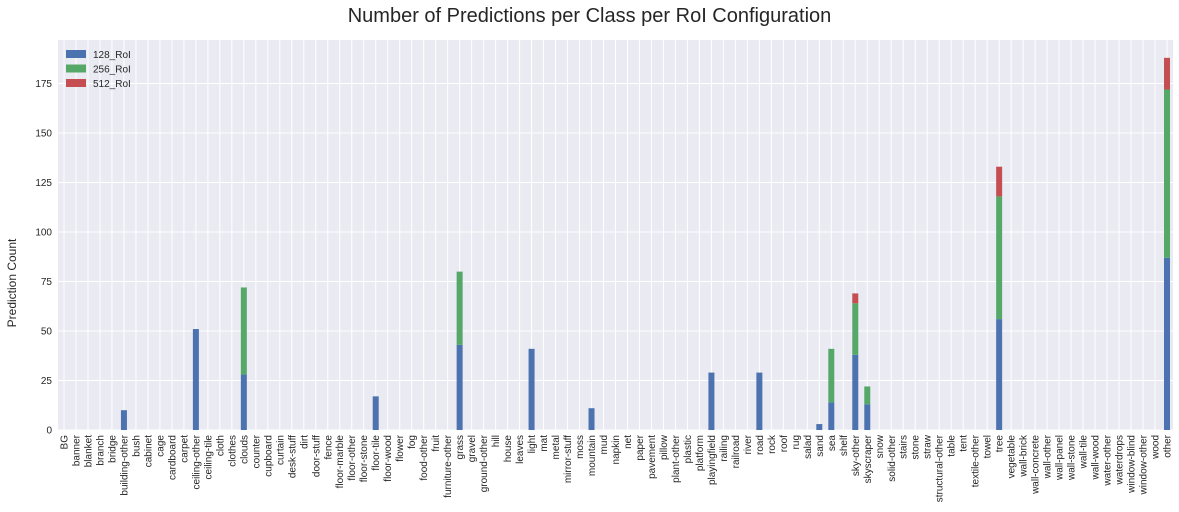 This screenshot has height=512, width=1179. Describe the element at coordinates (243, 402) in the screenshot. I see `bar-128_RoI-clouds` at that location.